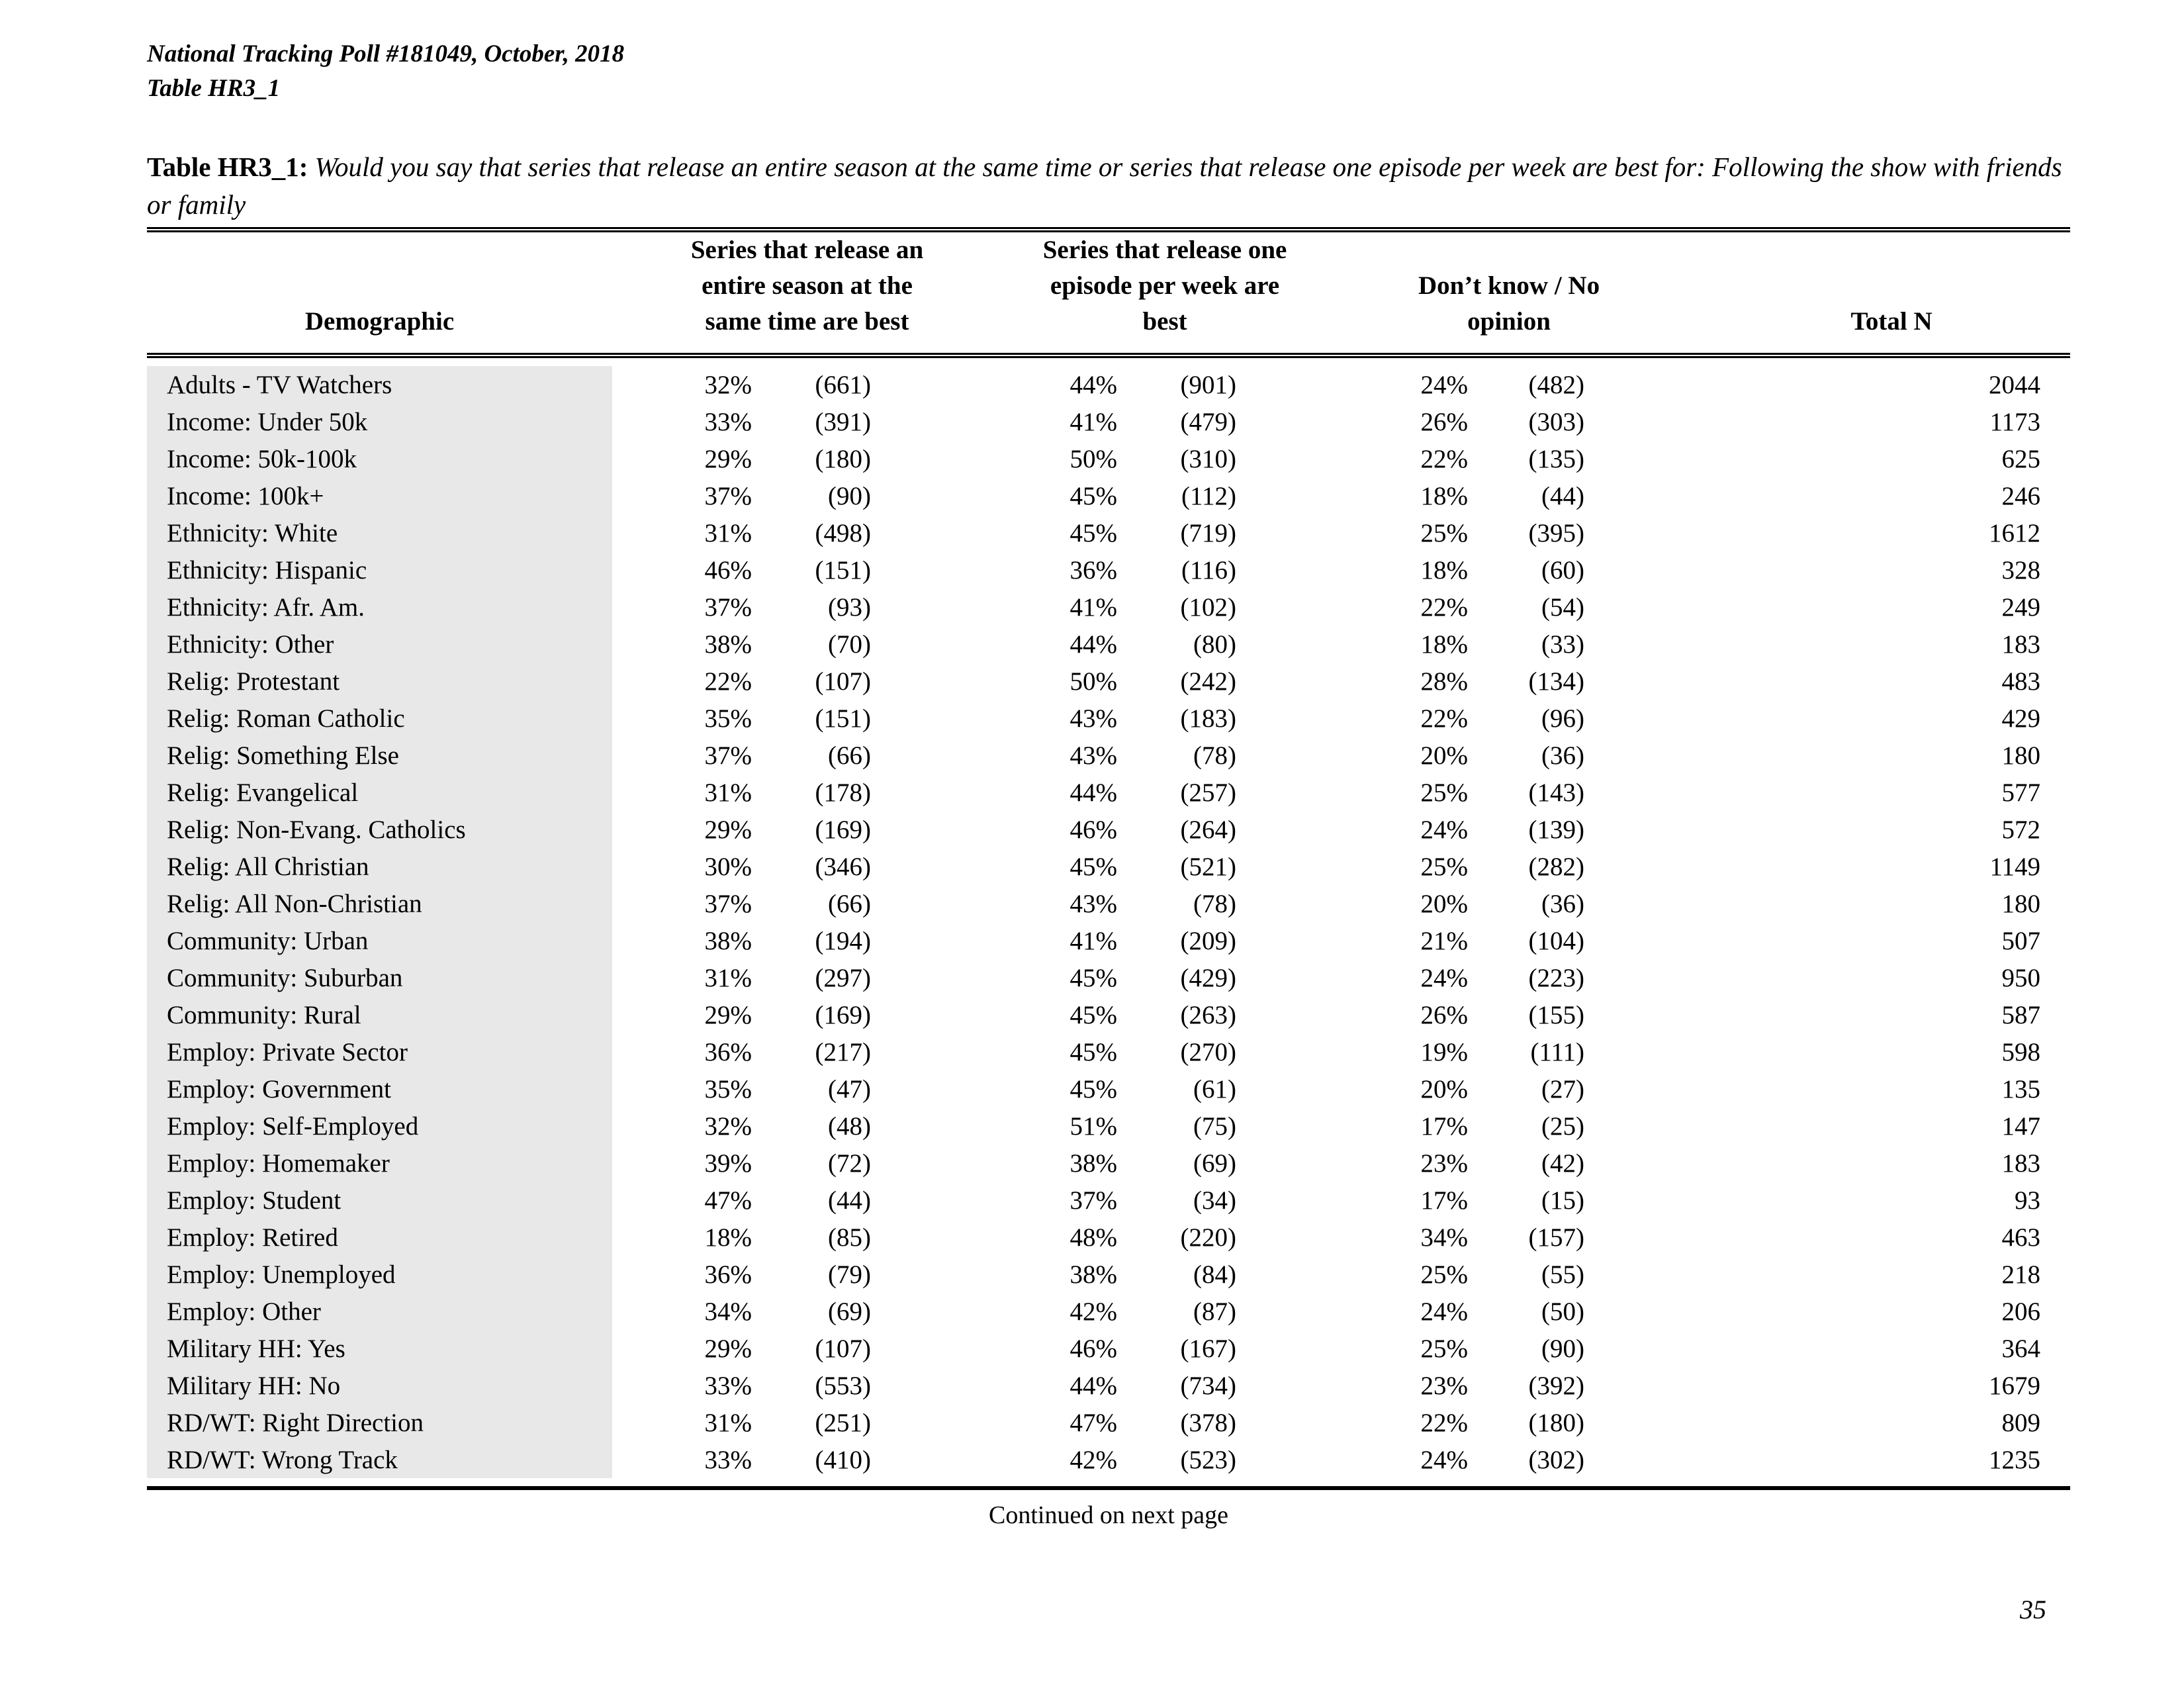 The image size is (2184, 1688). I want to click on count-dont-know: (96), so click(1563, 718).